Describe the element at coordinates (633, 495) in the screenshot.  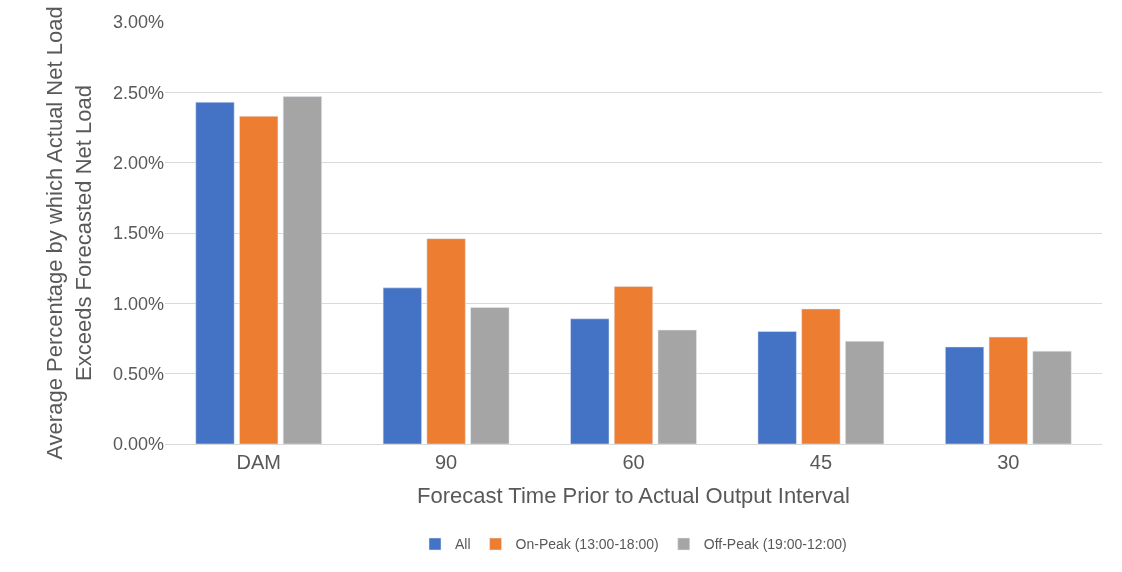
I see `x-axis-title: Forecast Time Prior to Actual Output Interval` at that location.